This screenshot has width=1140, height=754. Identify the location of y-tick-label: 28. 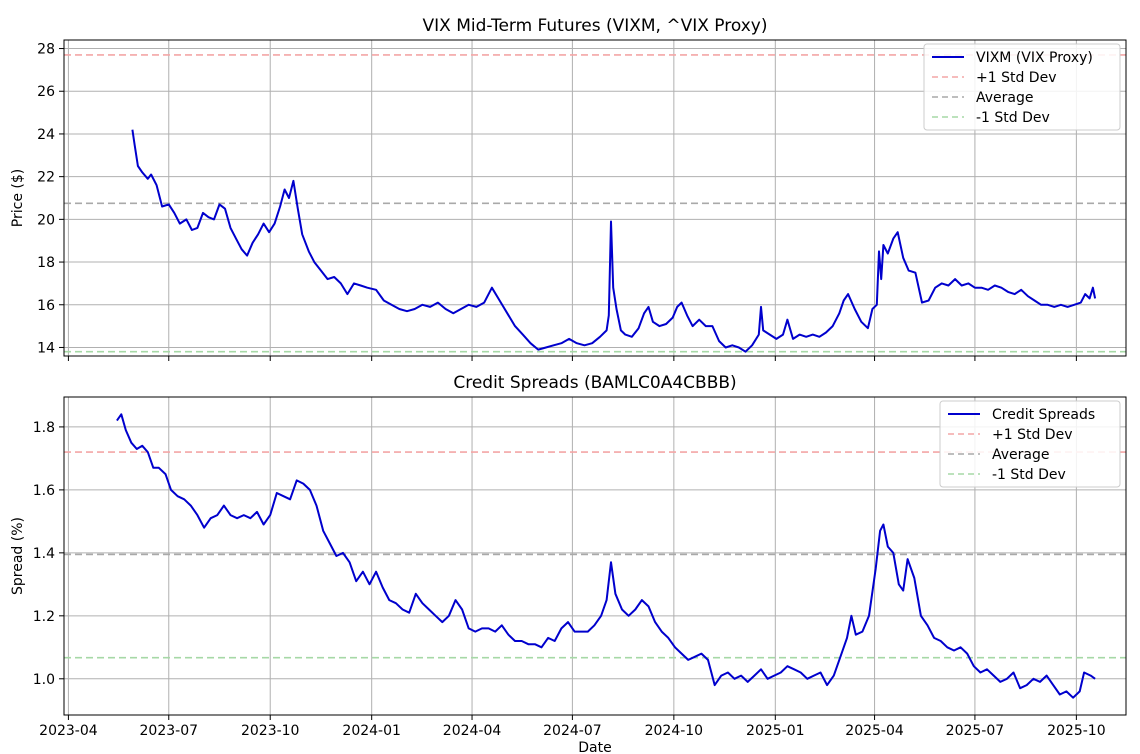
(46, 50).